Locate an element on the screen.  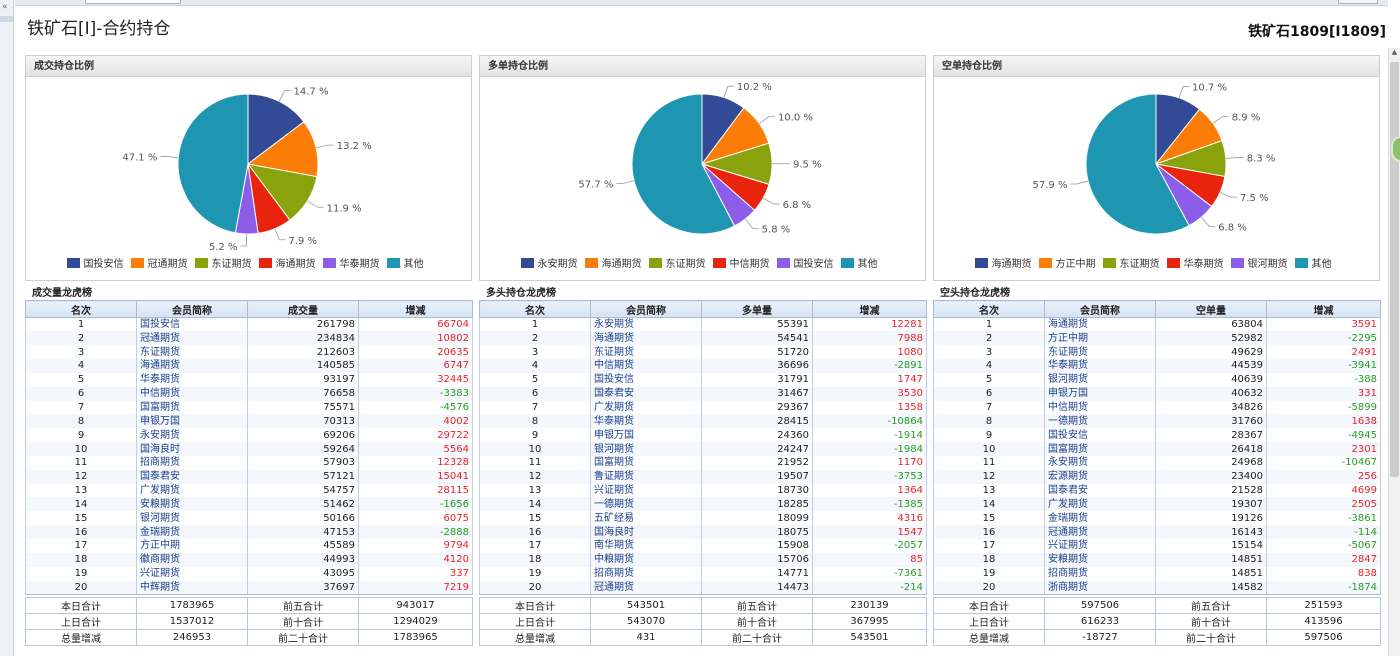
double-chevron-icon: « is located at coordinates (5, 7).